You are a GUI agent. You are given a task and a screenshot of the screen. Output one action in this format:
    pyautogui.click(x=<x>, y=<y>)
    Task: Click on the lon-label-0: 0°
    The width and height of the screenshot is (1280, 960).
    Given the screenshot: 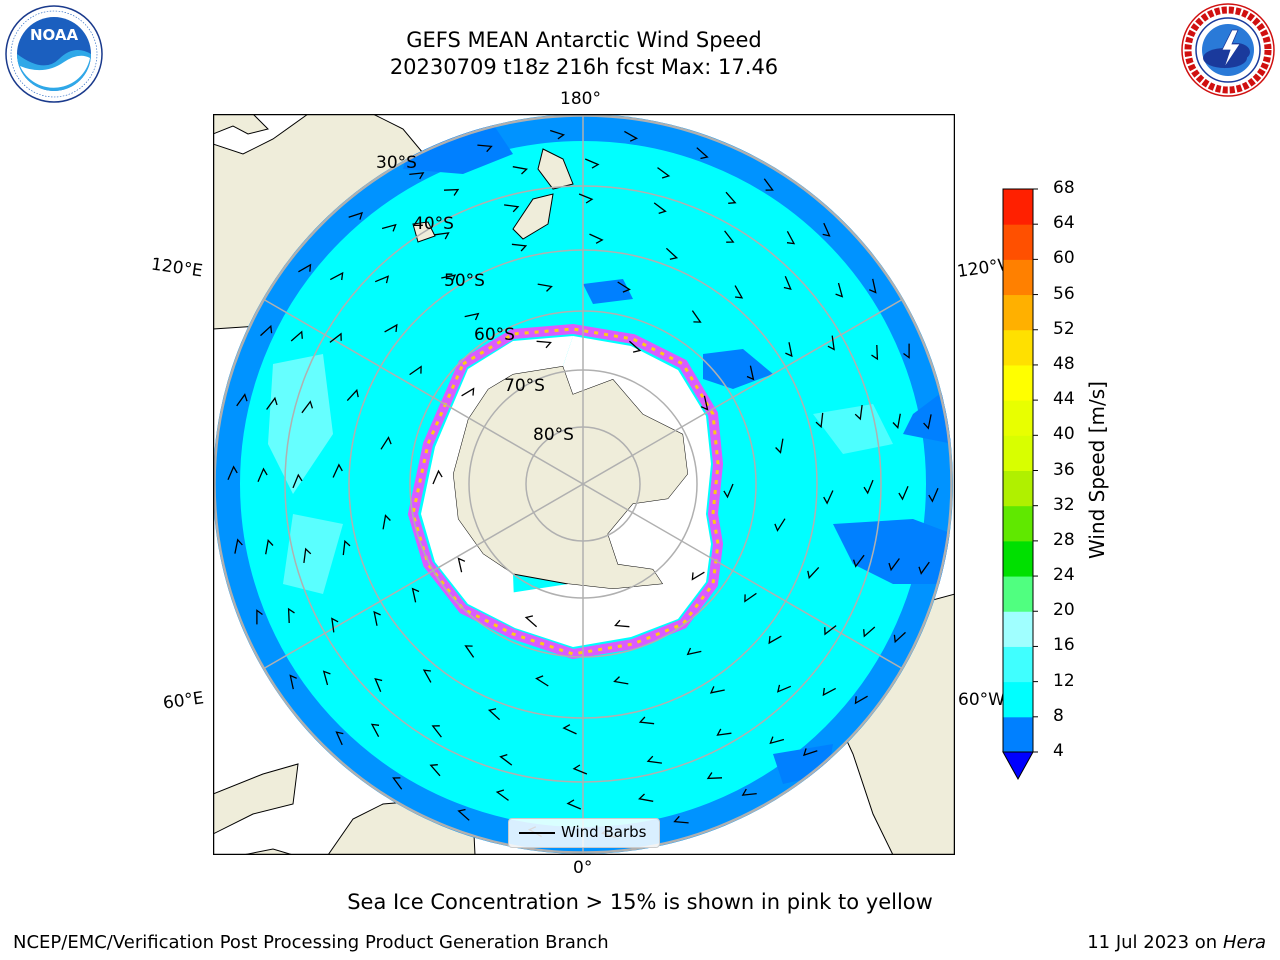 What is the action you would take?
    pyautogui.click(x=583, y=868)
    